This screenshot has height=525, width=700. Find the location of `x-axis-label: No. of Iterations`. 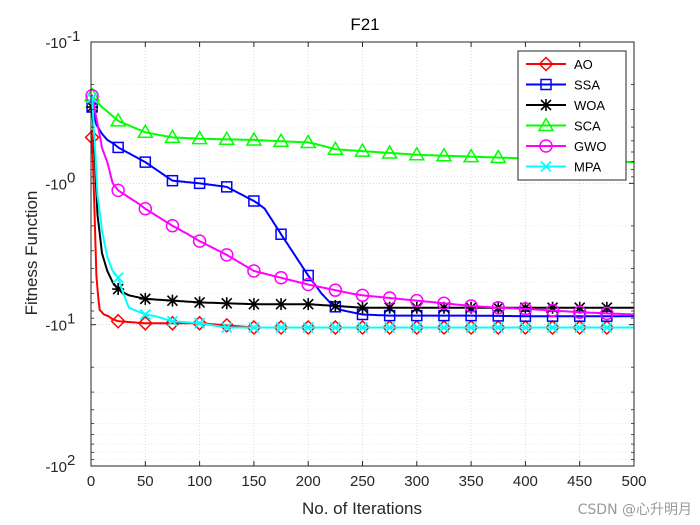

x-axis-label: No. of Iterations is located at coordinates (362, 508).